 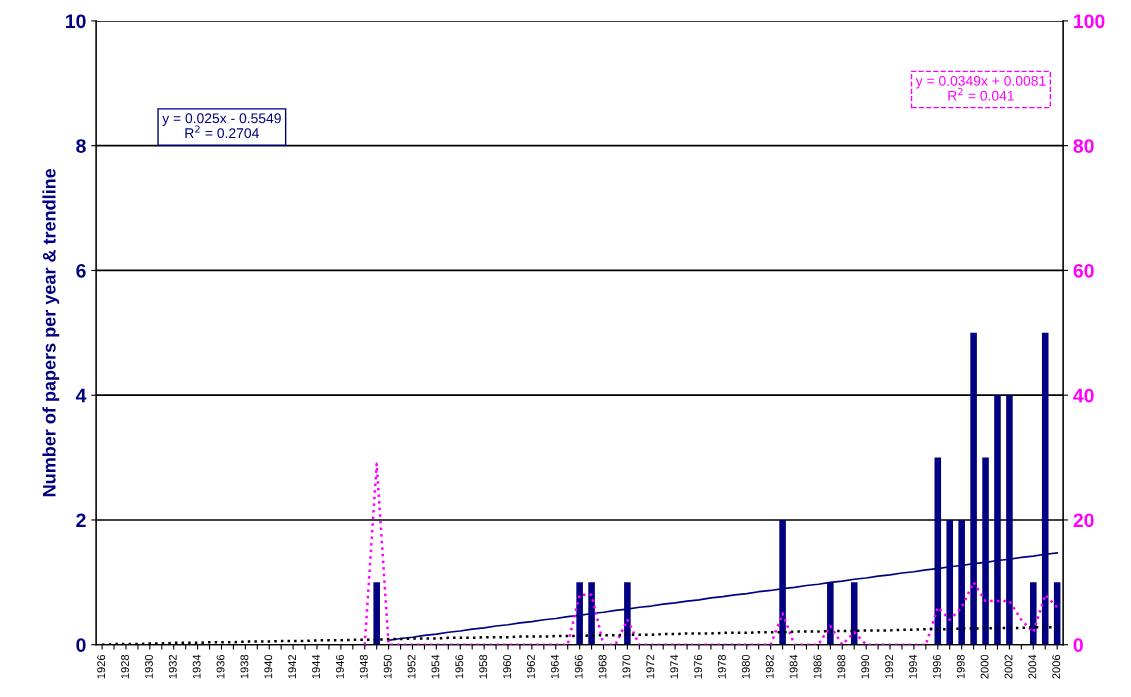 What do you see at coordinates (81, 520) in the screenshot?
I see `y-tick-label: 2` at bounding box center [81, 520].